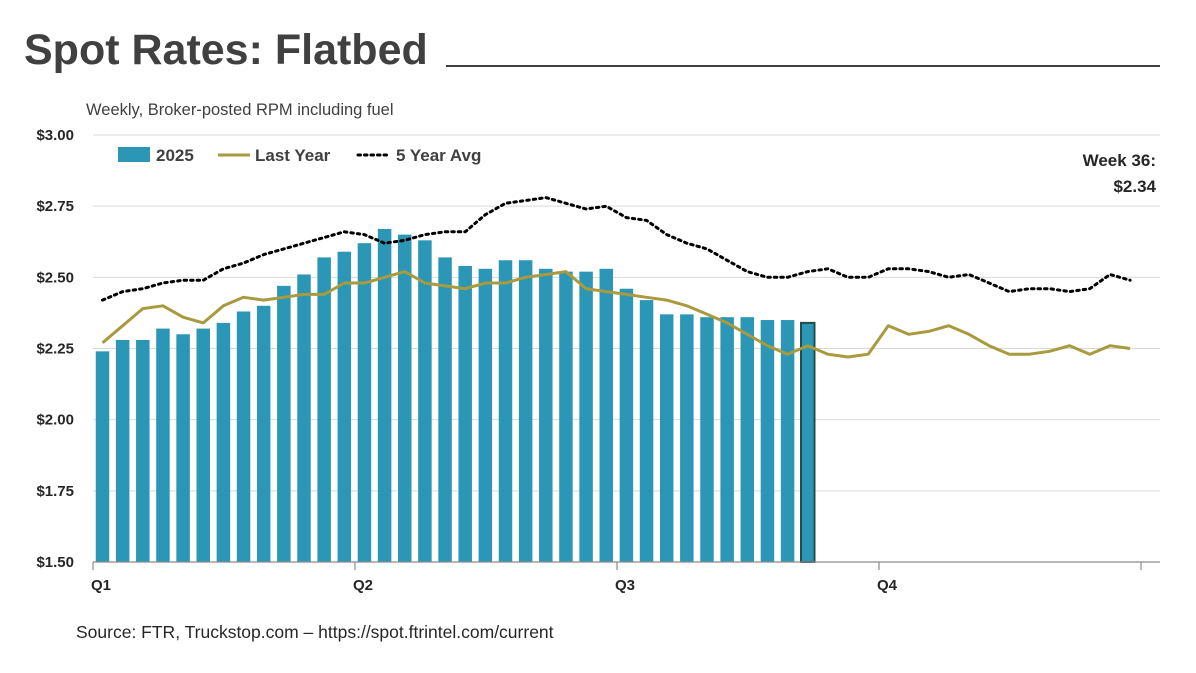 The height and width of the screenshot is (673, 1196). I want to click on chart-title: Spot Rates: Flatbed, so click(226, 50).